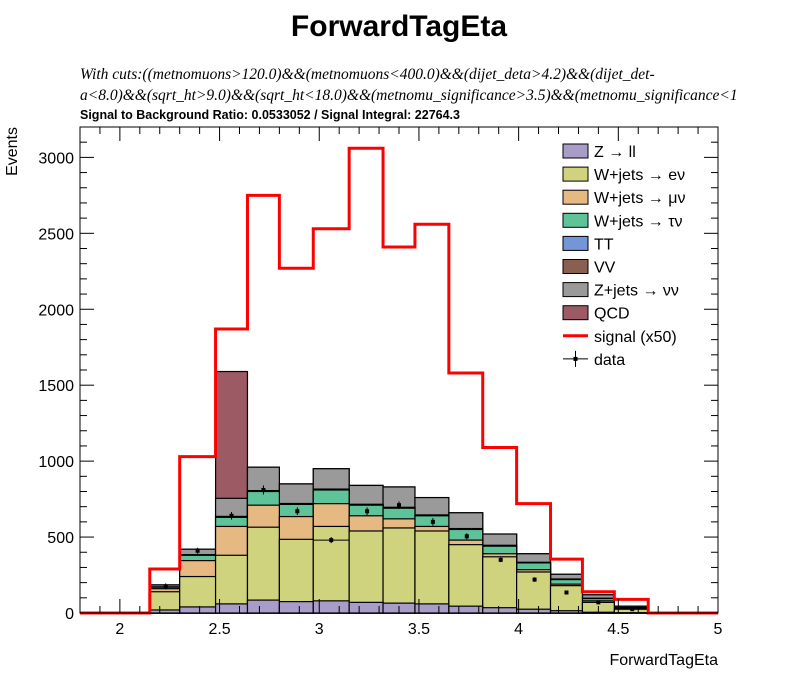 The width and height of the screenshot is (798, 675). I want to click on x-tick-label: 4.5, so click(618, 629).